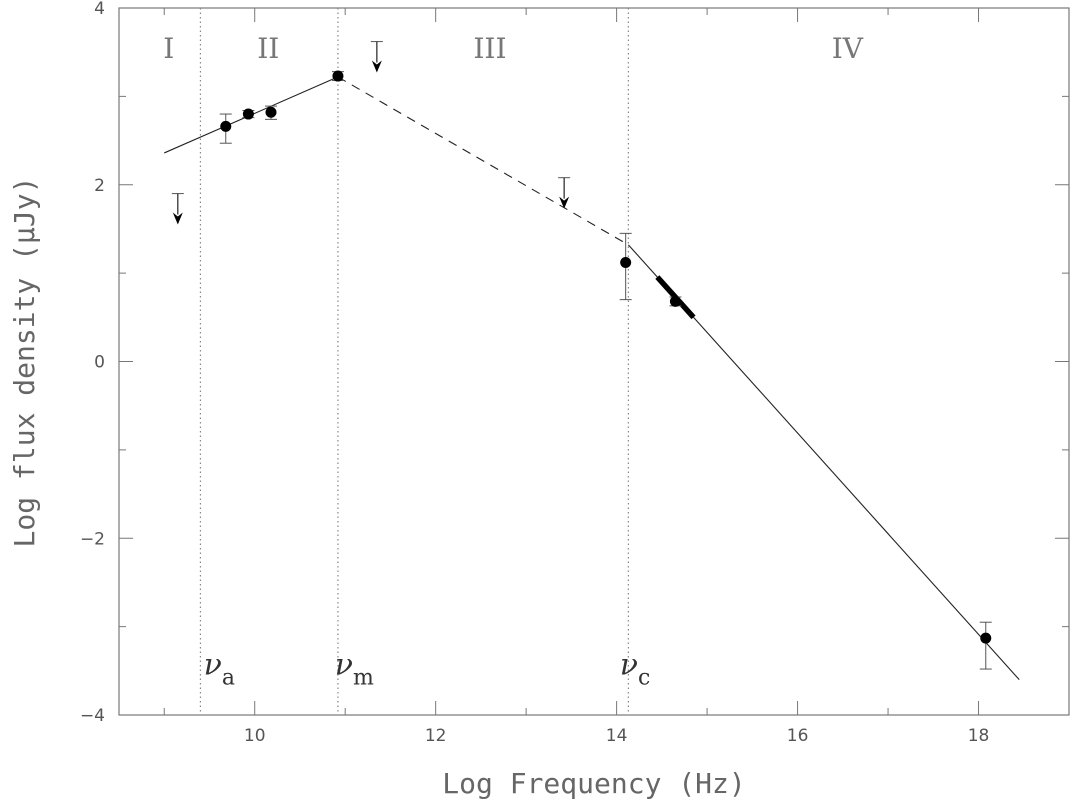 This screenshot has height=801, width=1070. What do you see at coordinates (99, 186) in the screenshot?
I see `y-tick-label: 2` at bounding box center [99, 186].